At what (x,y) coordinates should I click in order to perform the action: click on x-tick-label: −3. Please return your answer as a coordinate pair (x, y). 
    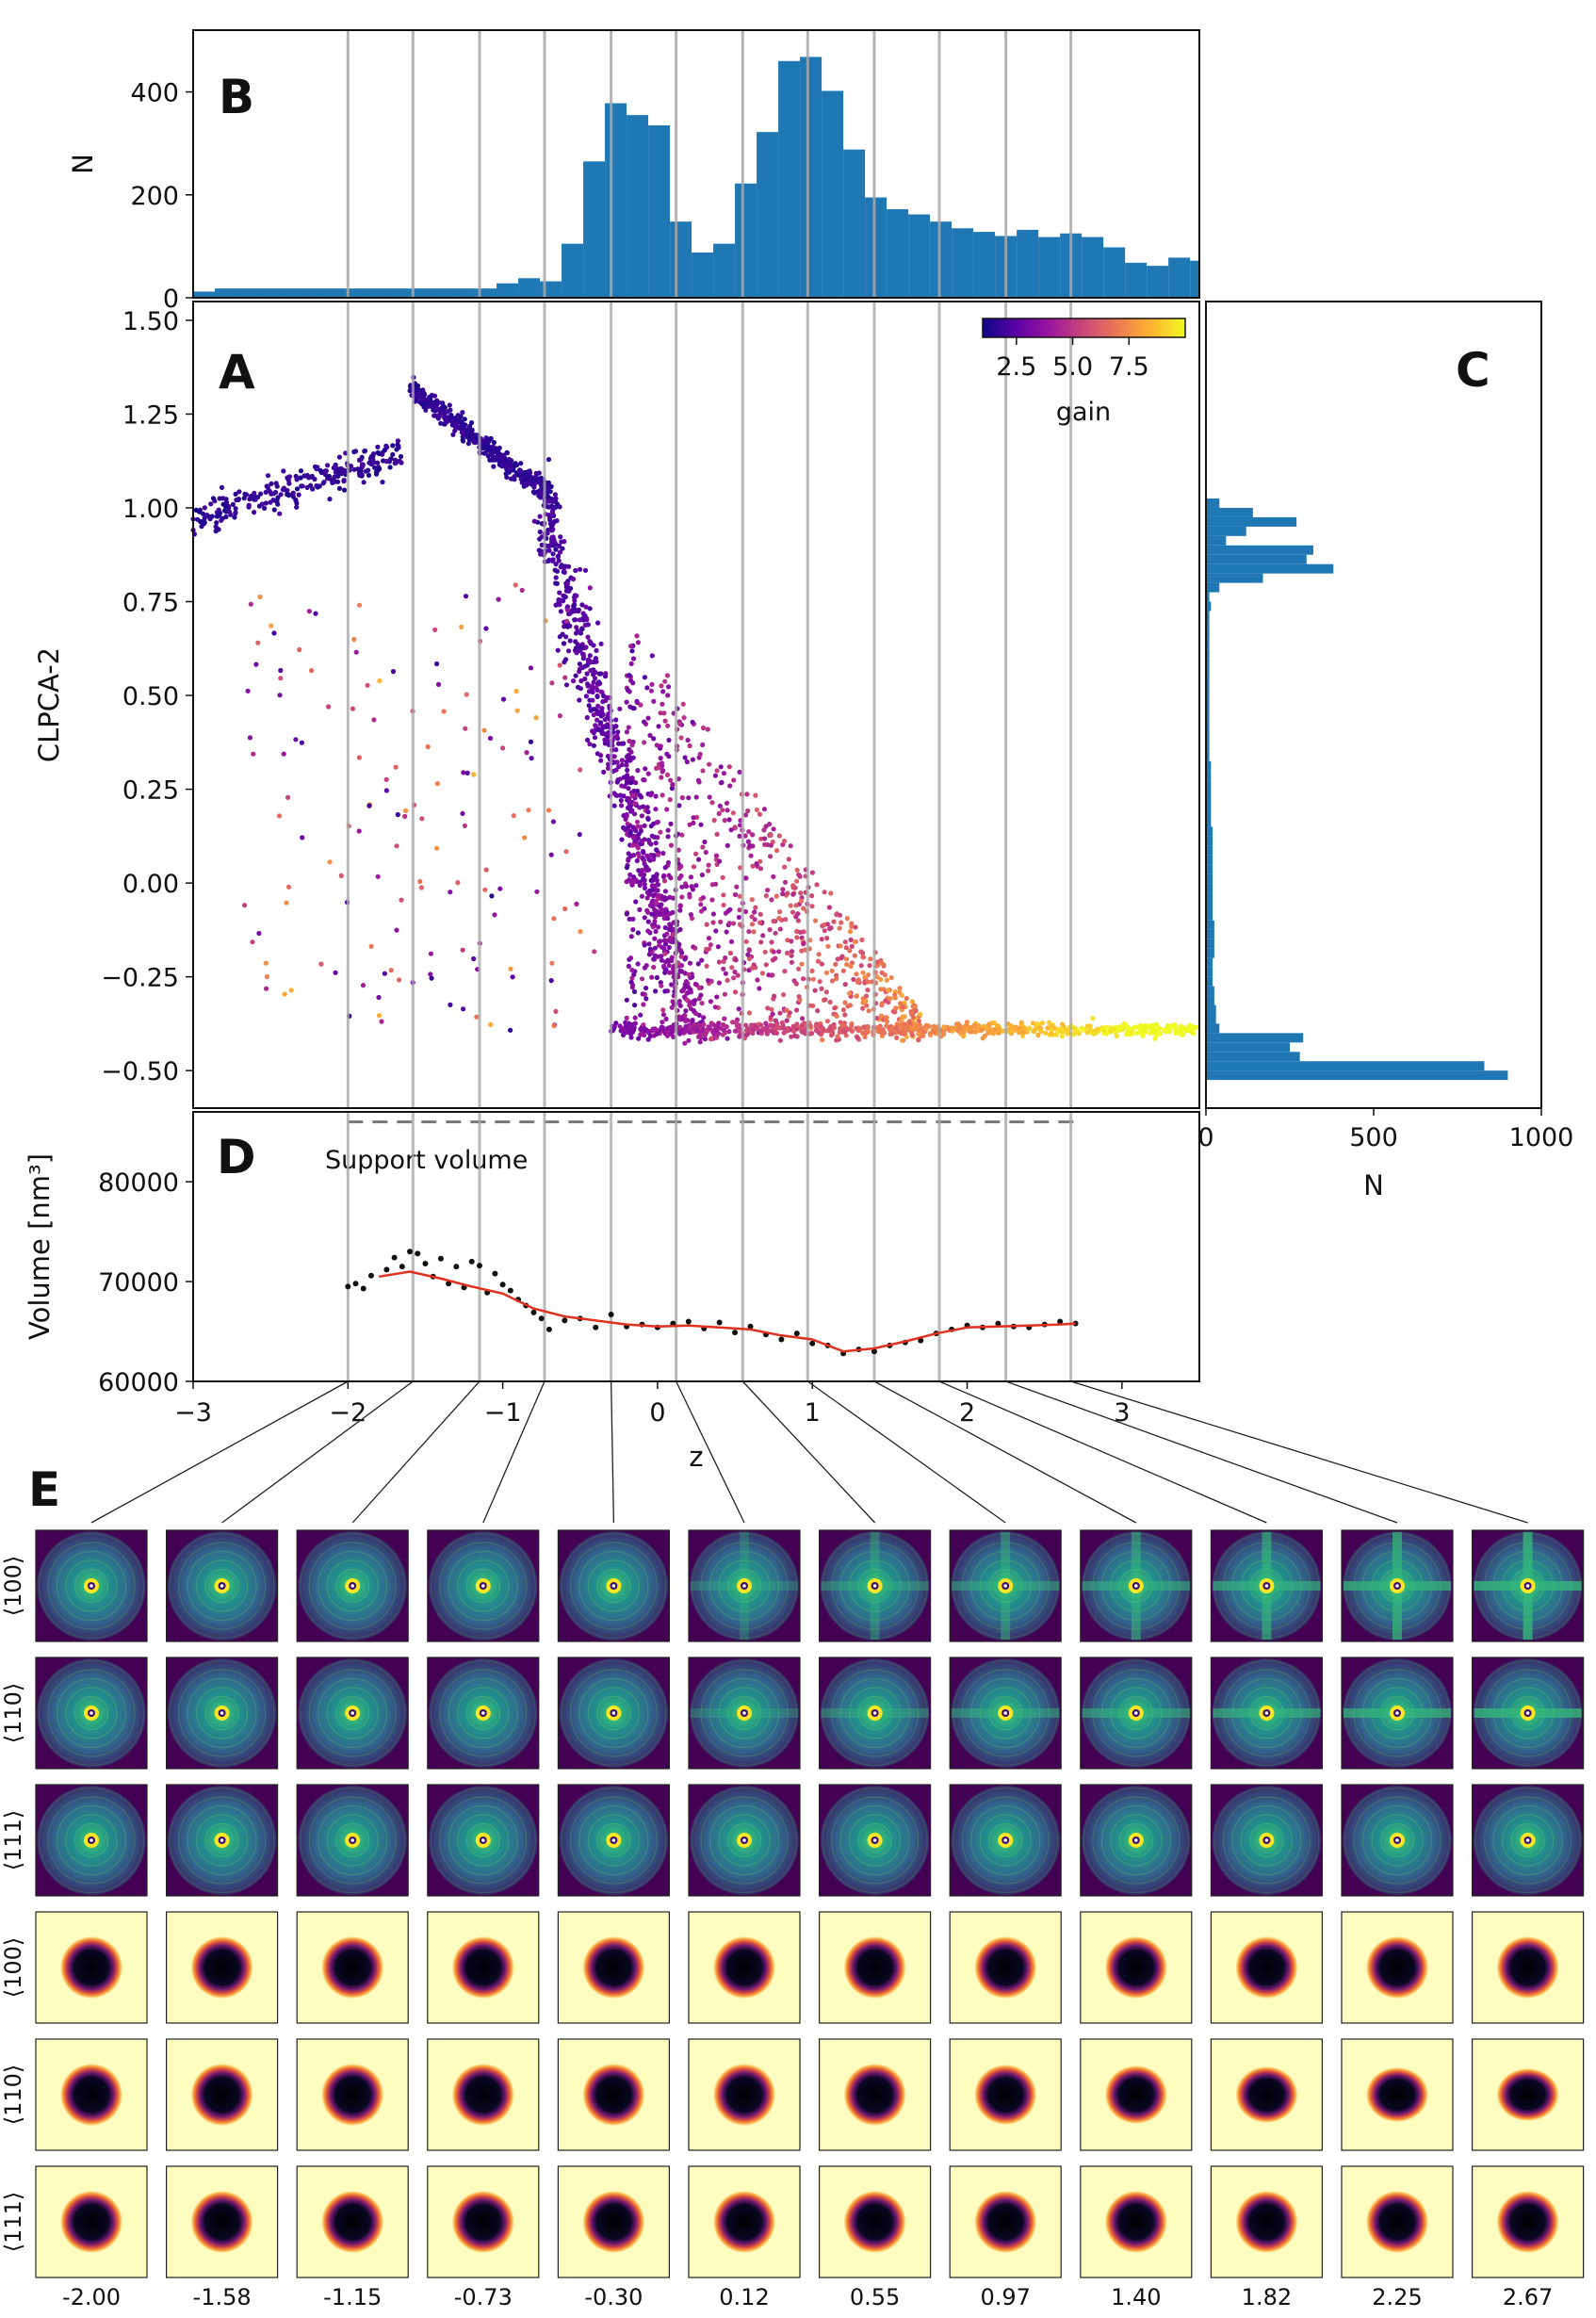
    Looking at the image, I should click on (193, 1413).